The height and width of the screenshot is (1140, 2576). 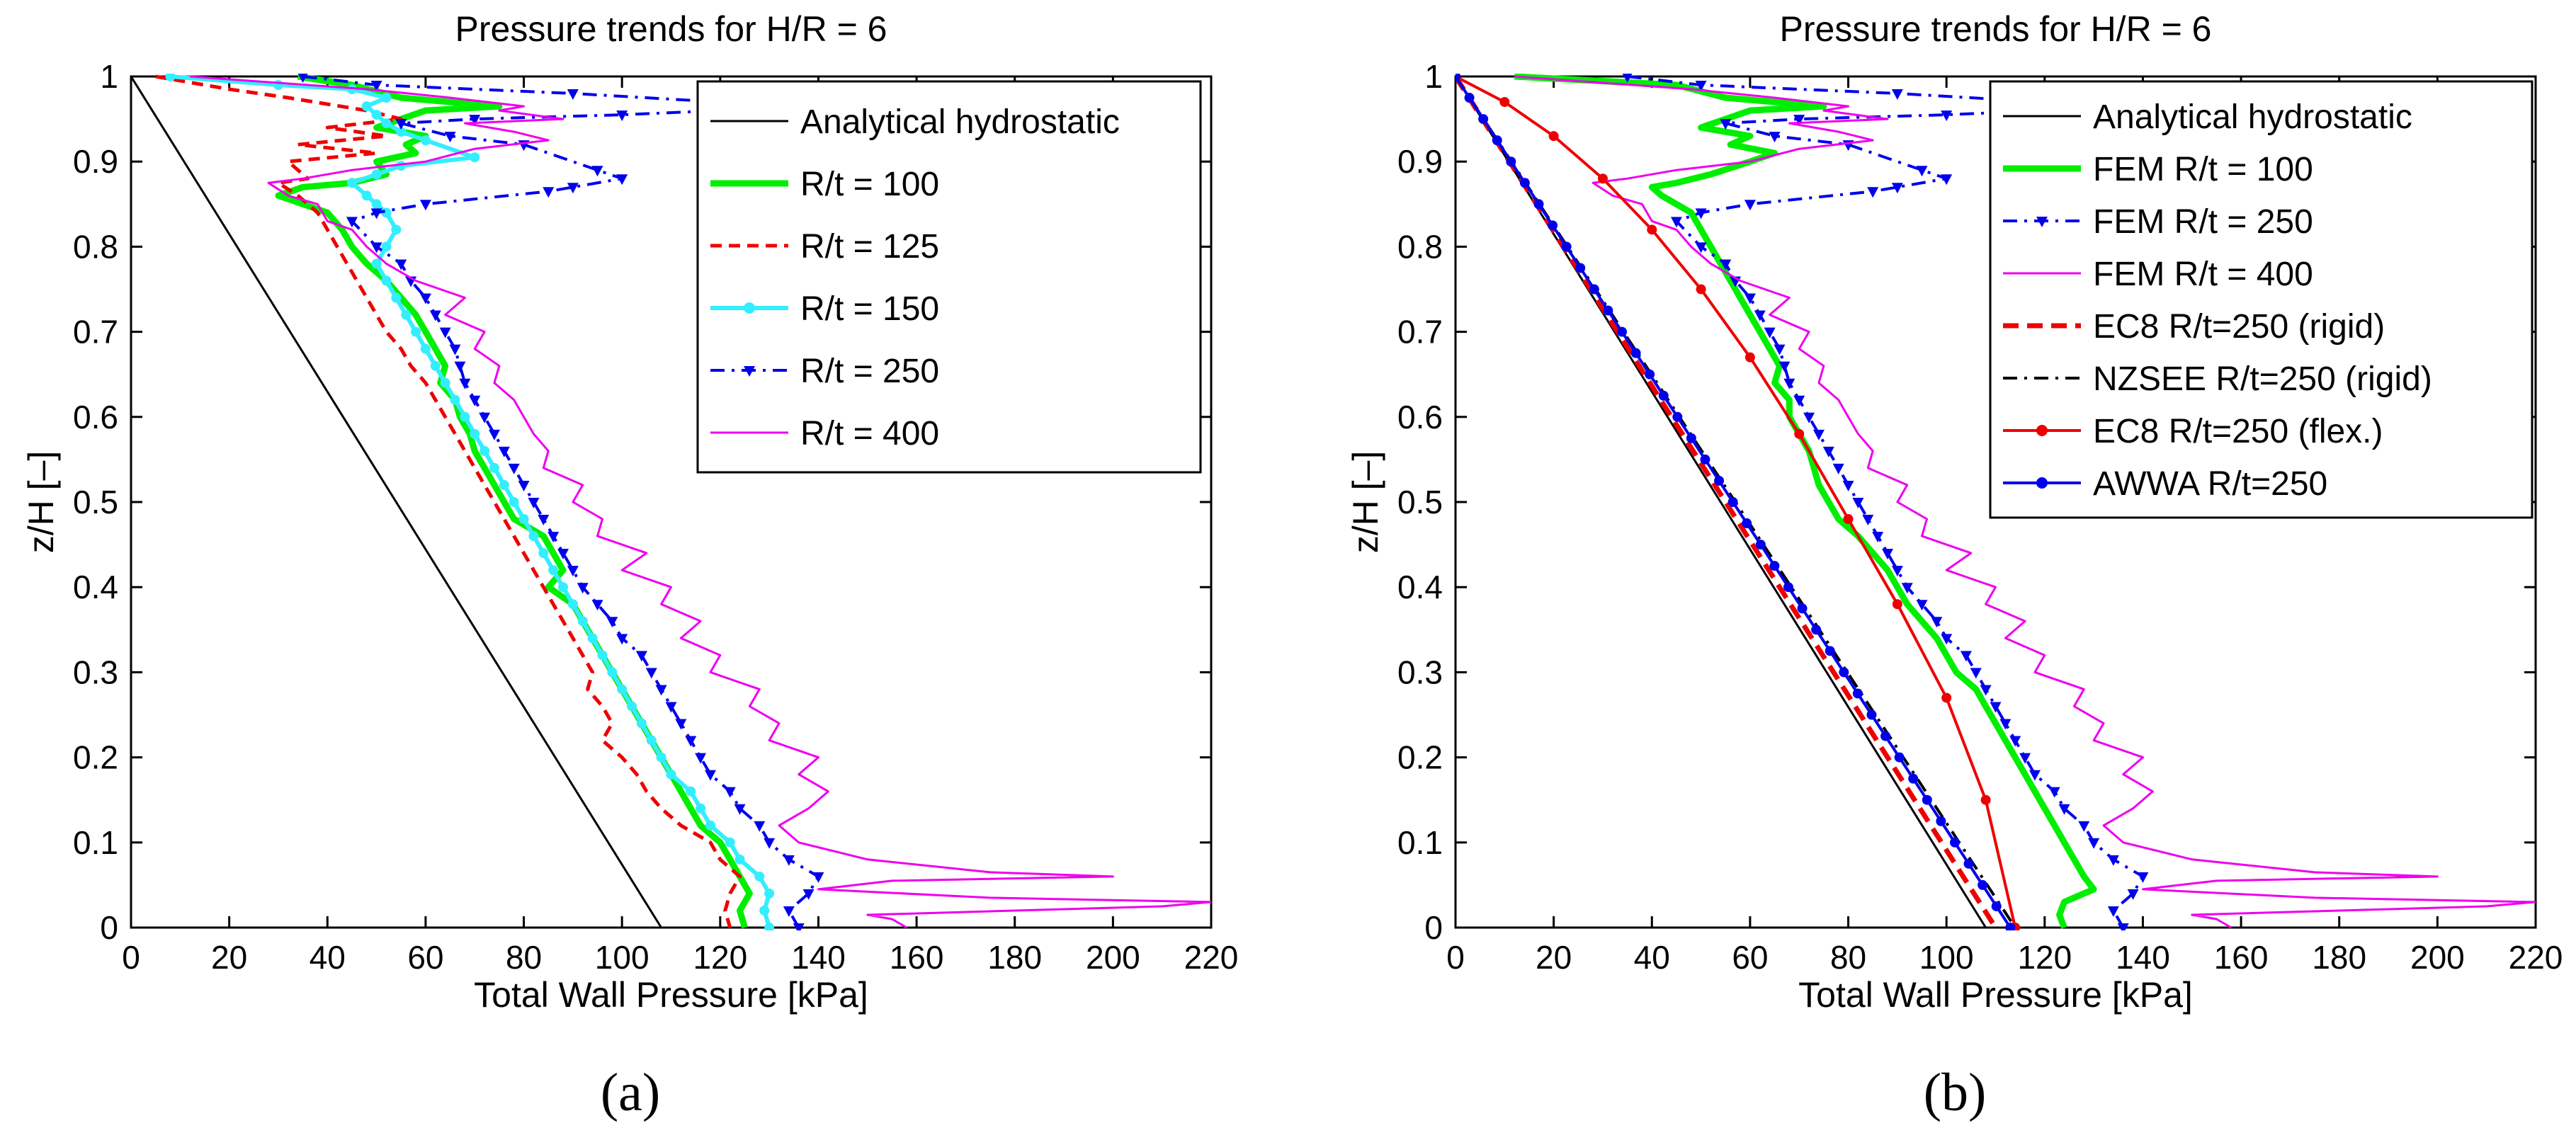 What do you see at coordinates (1652, 957) in the screenshot?
I see `x-tick-label: 40` at bounding box center [1652, 957].